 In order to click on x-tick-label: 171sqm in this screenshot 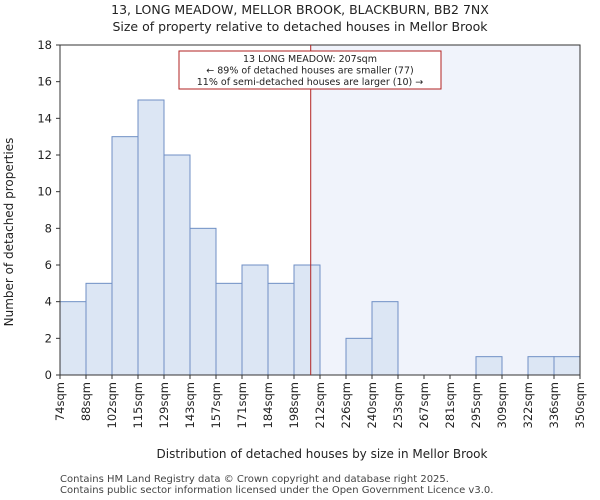, I will do `click(242, 405)`.